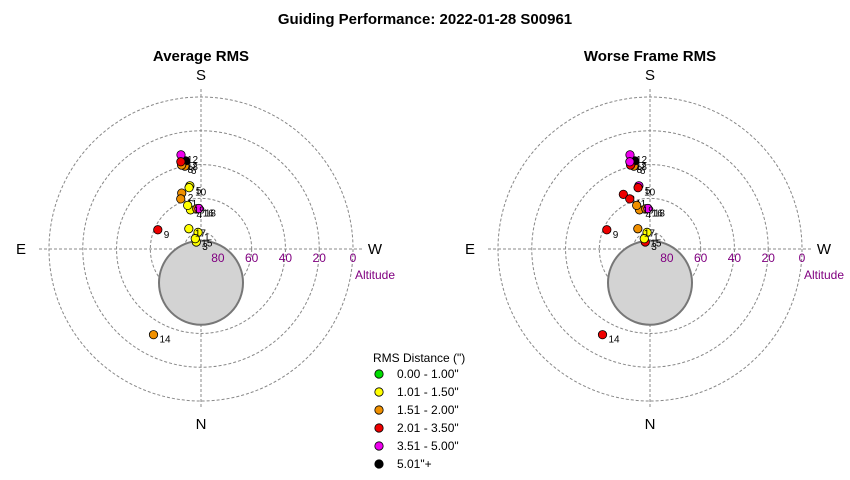 The width and height of the screenshot is (850, 480). I want to click on panel-title: Average RMS, so click(201, 56).